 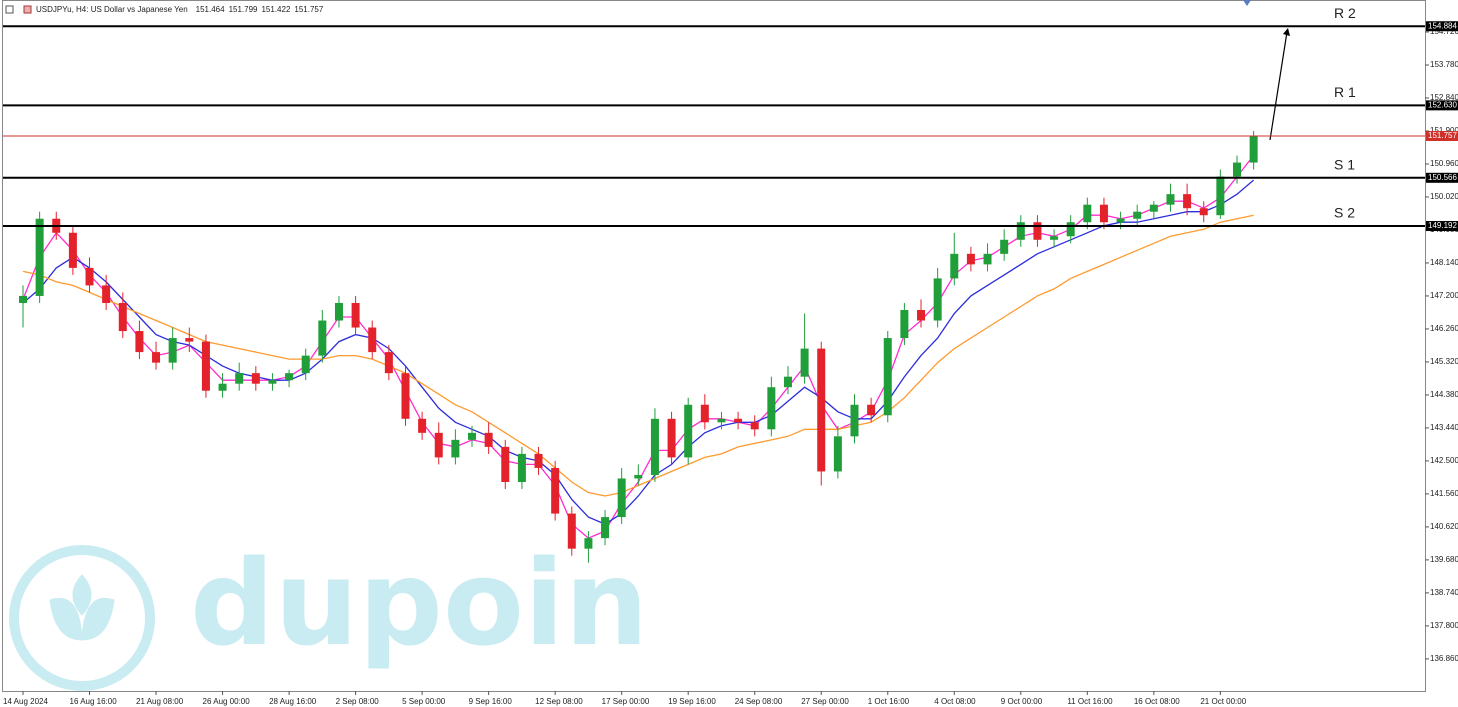 What do you see at coordinates (1286, 32) in the screenshot?
I see `arrow-head` at bounding box center [1286, 32].